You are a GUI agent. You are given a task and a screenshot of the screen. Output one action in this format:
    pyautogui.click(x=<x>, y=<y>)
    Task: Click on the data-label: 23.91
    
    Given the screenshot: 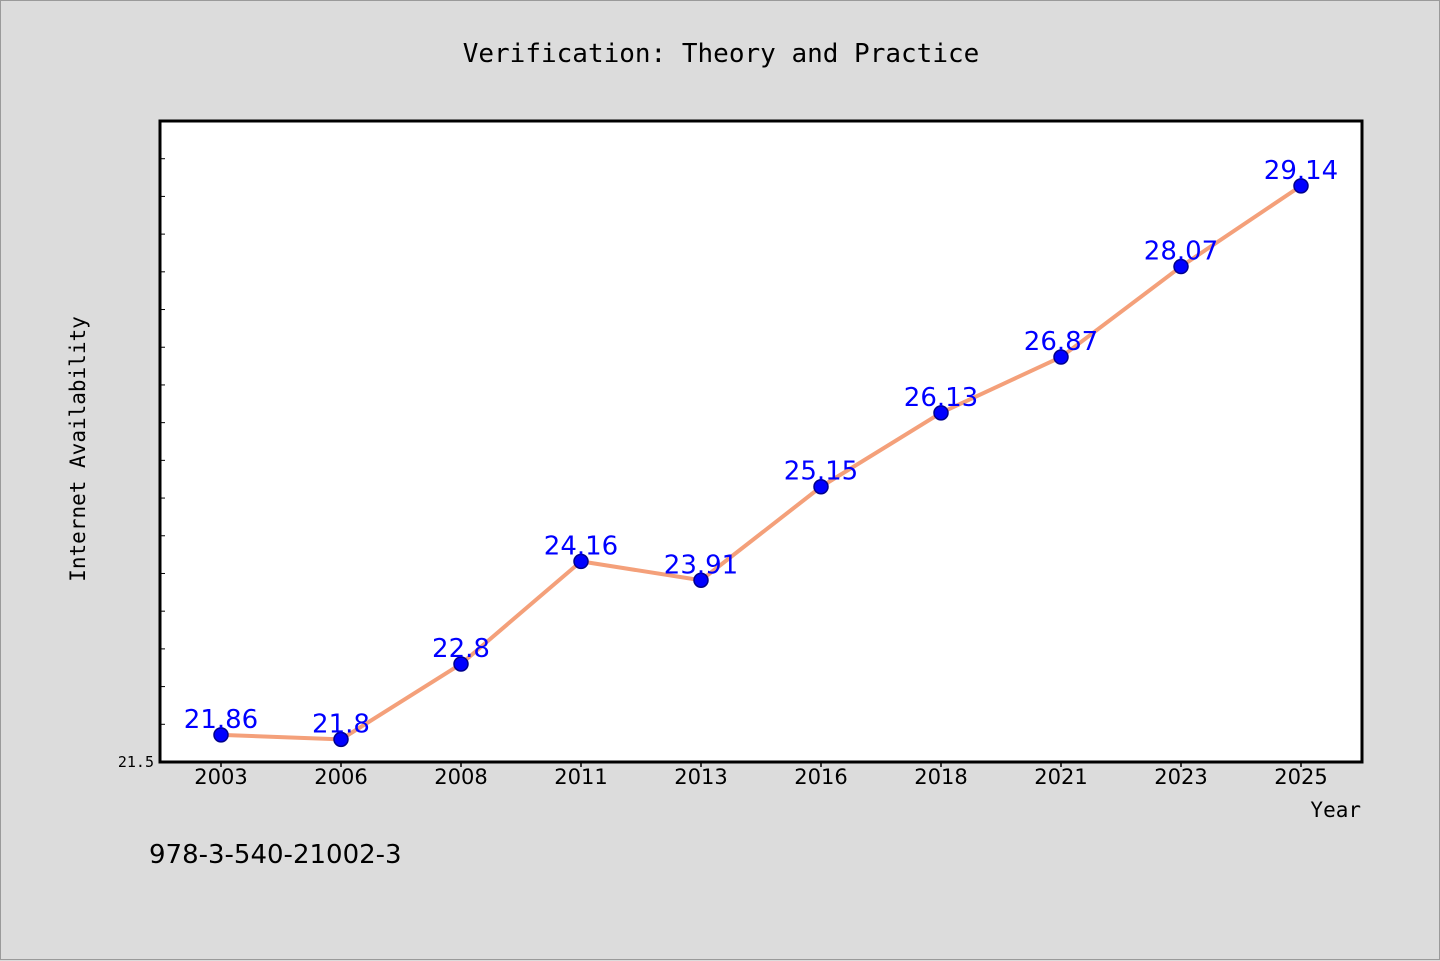 What is the action you would take?
    pyautogui.click(x=701, y=565)
    